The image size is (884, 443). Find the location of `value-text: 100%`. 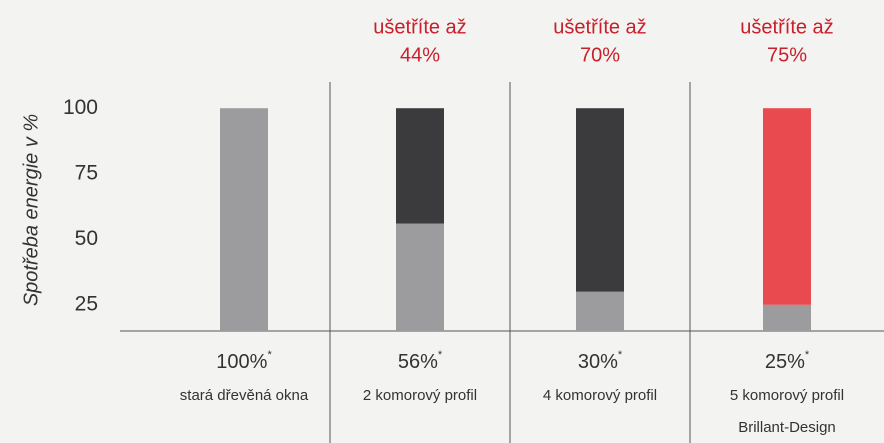

value-text: 100% is located at coordinates (241, 362).